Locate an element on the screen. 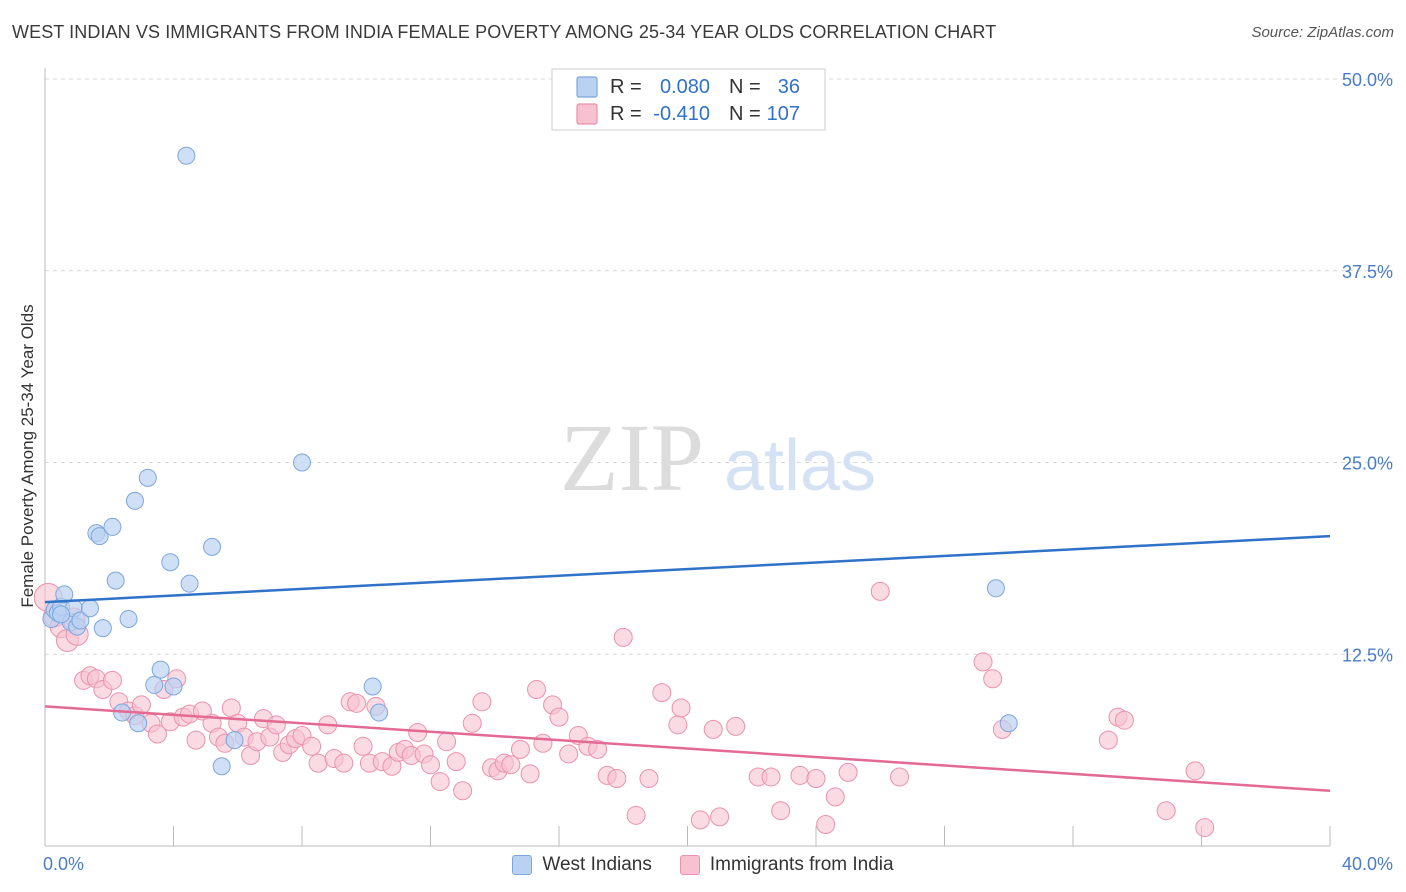 This screenshot has width=1406, height=892. legend-r-value-pink: -0.410 is located at coordinates (681, 114).